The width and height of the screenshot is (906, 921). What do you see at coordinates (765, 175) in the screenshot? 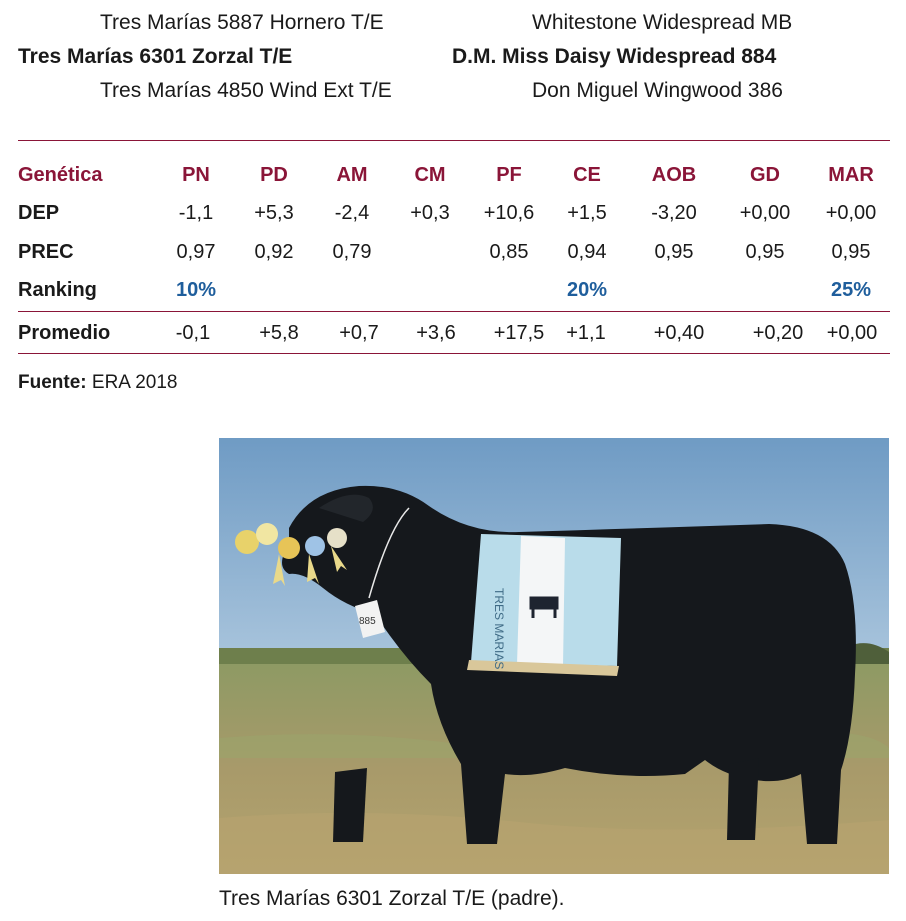
I see `col-gd: GD` at bounding box center [765, 175].